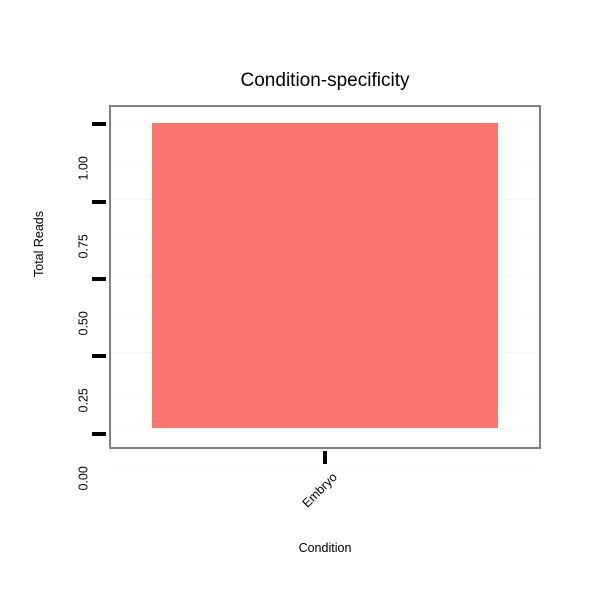 This screenshot has height=600, width=600. What do you see at coordinates (83, 478) in the screenshot?
I see `y-tick-label-0: 0.00` at bounding box center [83, 478].